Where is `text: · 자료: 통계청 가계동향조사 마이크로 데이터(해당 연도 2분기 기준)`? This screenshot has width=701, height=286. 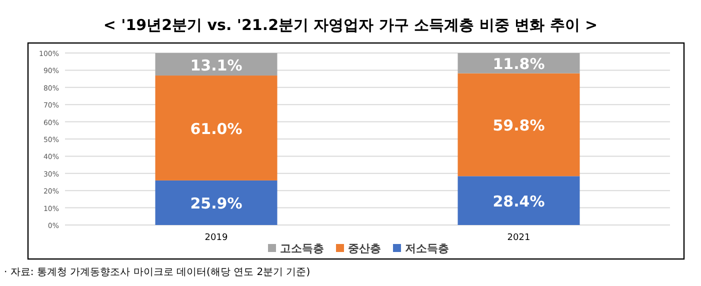
text: · 자료: 통계청 가계동향조사 마이크로 데이터(해당 연도 2분기 기준) is located at coordinates (157, 272).